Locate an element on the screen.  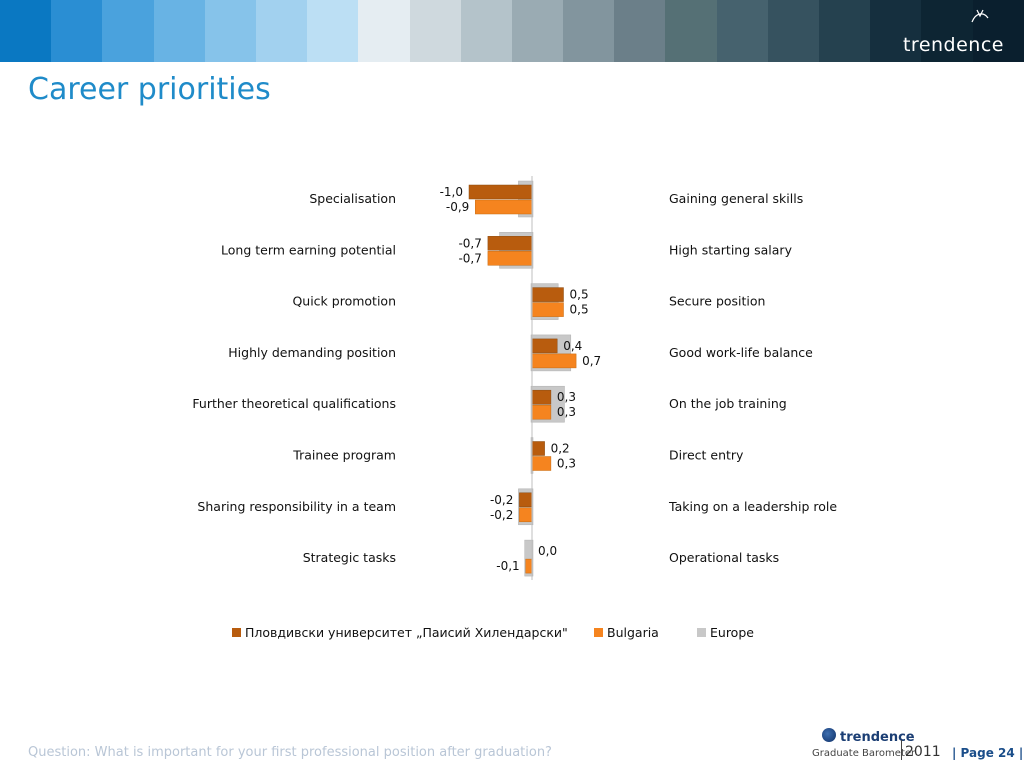
bulgaria-value-label: -0,9 is located at coordinates (457, 207).